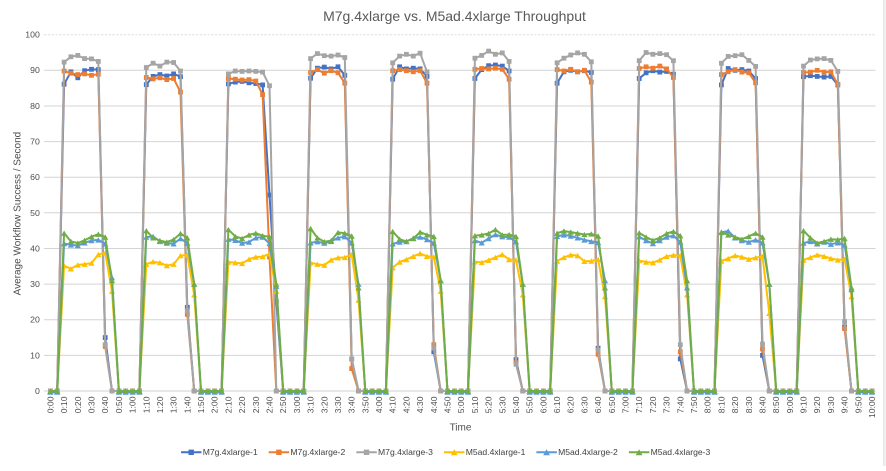  What do you see at coordinates (201, 404) in the screenshot?
I see `svg-text: 1:50` at bounding box center [201, 404].